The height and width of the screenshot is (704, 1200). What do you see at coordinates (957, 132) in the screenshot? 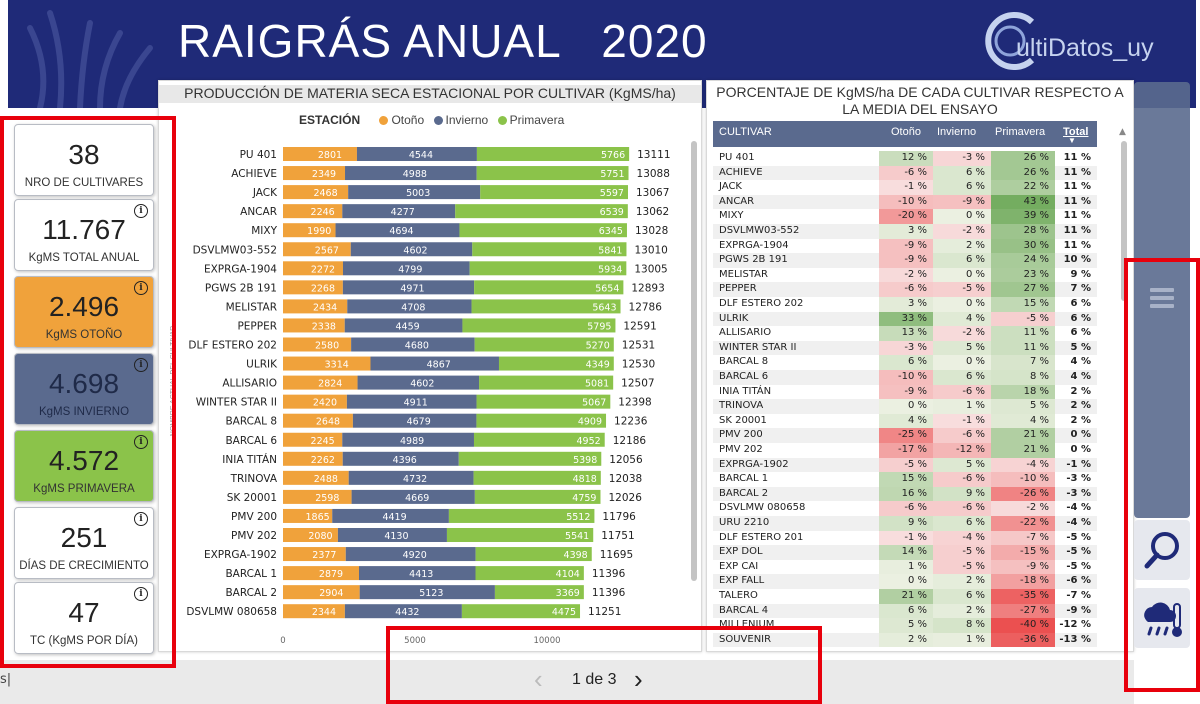
I see `column-header-invierno: Invierno` at bounding box center [957, 132].